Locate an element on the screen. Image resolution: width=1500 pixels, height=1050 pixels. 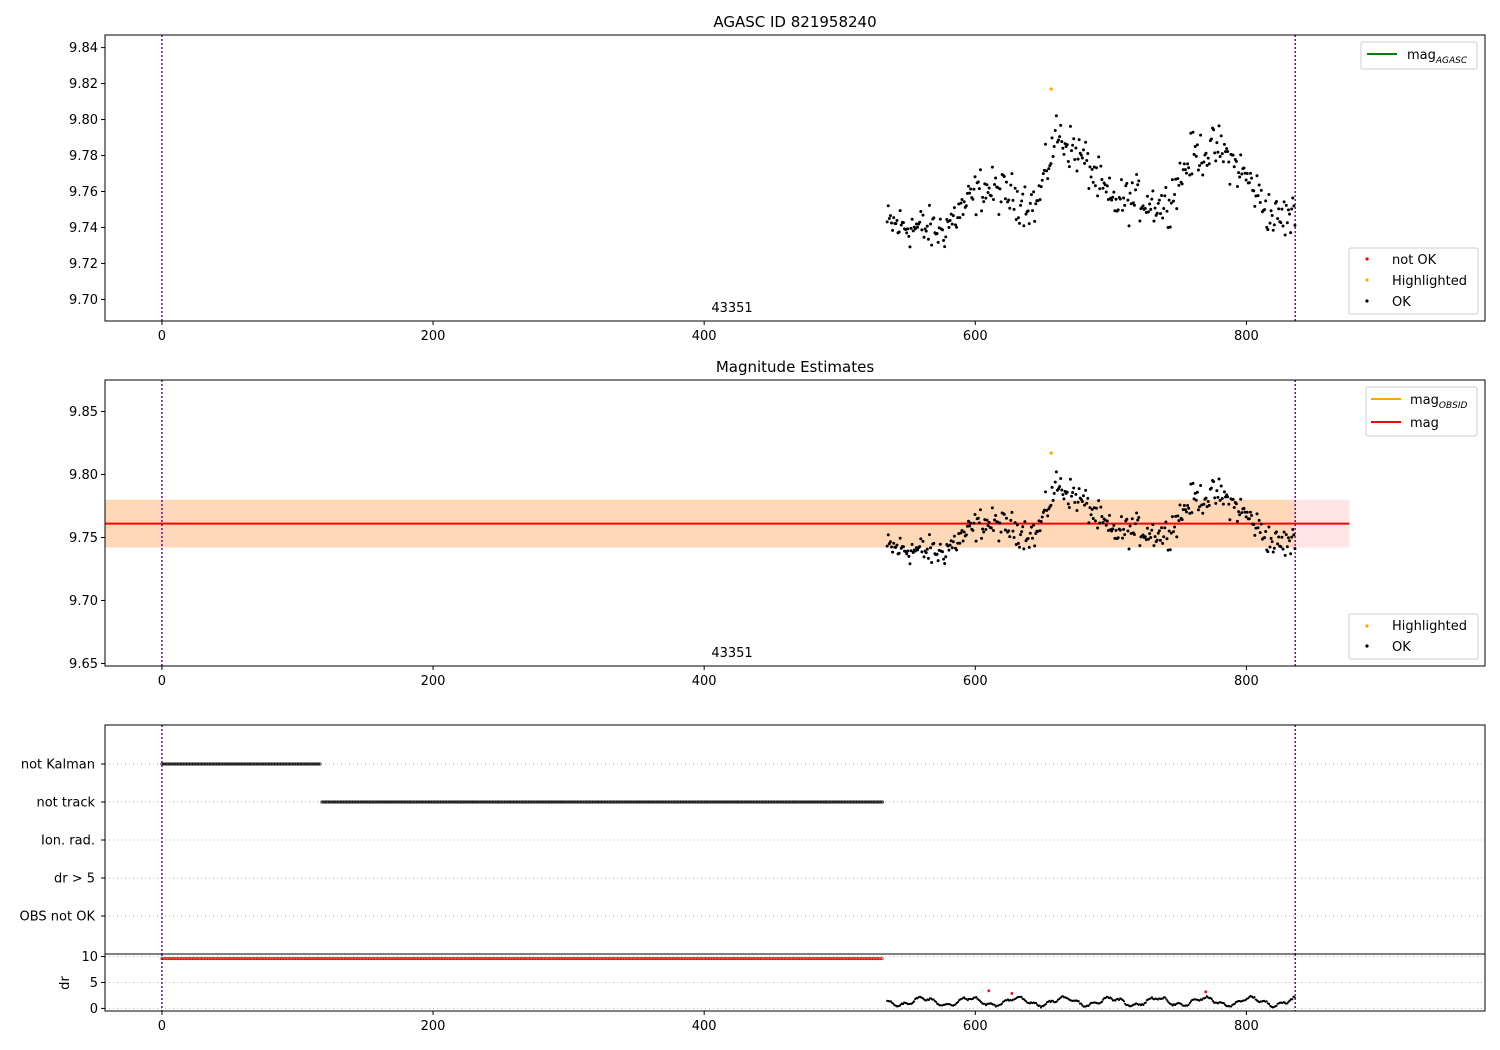
panel4-xtick-label: 800 is located at coordinates (1246, 1026).